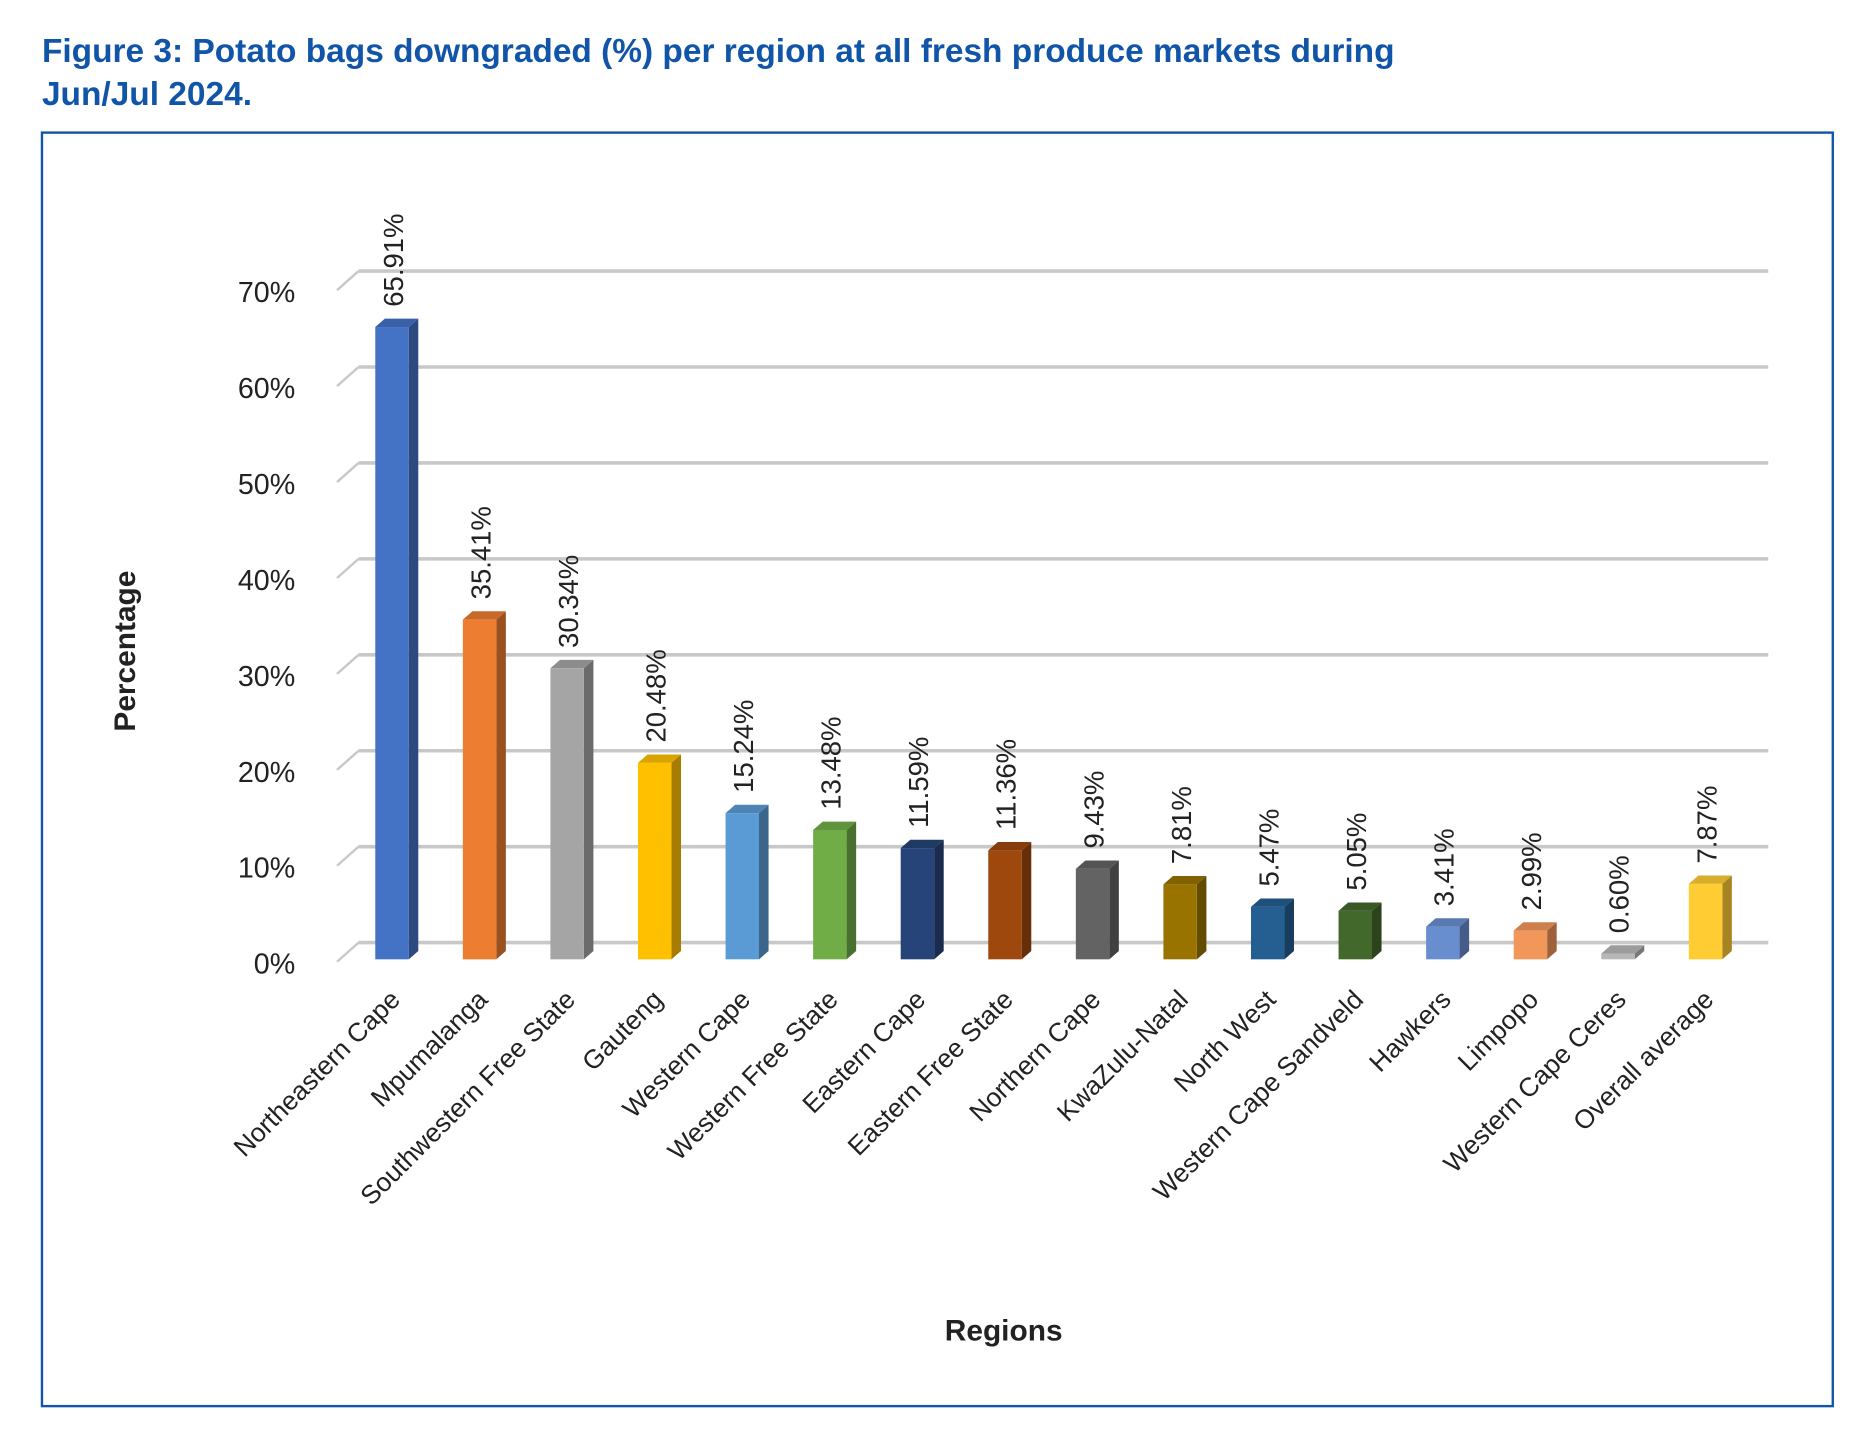 The height and width of the screenshot is (1436, 1864). Describe the element at coordinates (125, 651) in the screenshot. I see `y-axis-title: Percentage` at that location.